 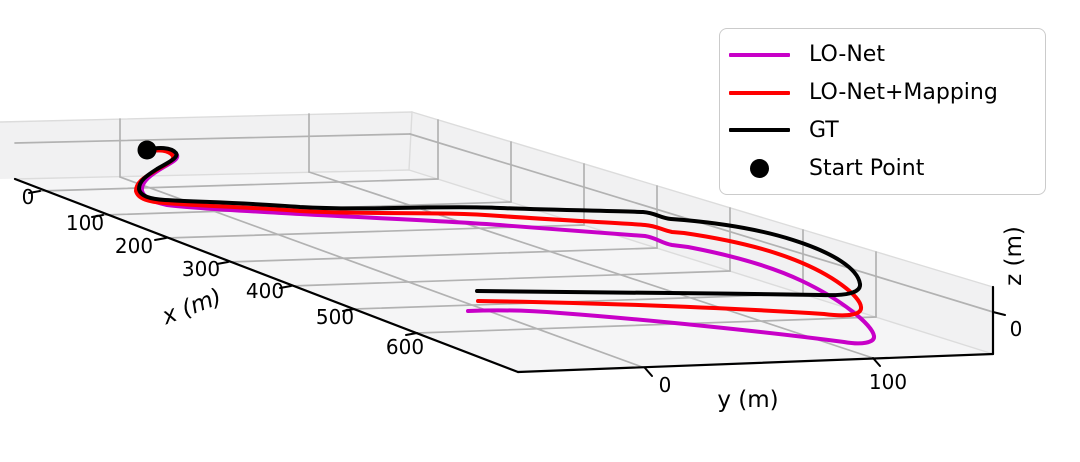 What do you see at coordinates (867, 168) in the screenshot?
I see `legend-label-start-point: Start Point` at bounding box center [867, 168].